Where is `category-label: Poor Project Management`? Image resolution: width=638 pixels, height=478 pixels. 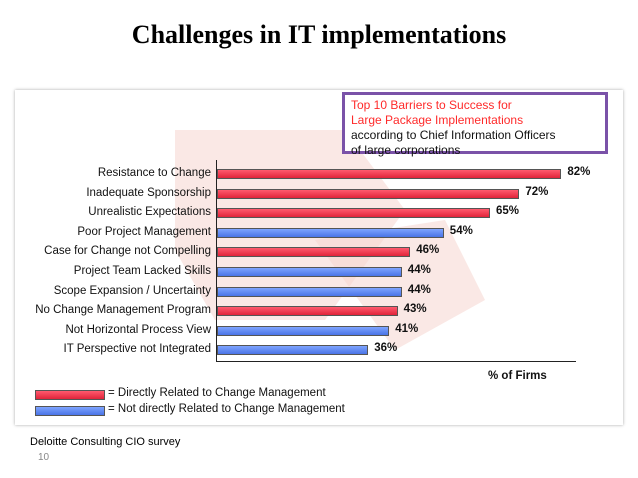 category-label: Poor Project Management is located at coordinates (144, 231).